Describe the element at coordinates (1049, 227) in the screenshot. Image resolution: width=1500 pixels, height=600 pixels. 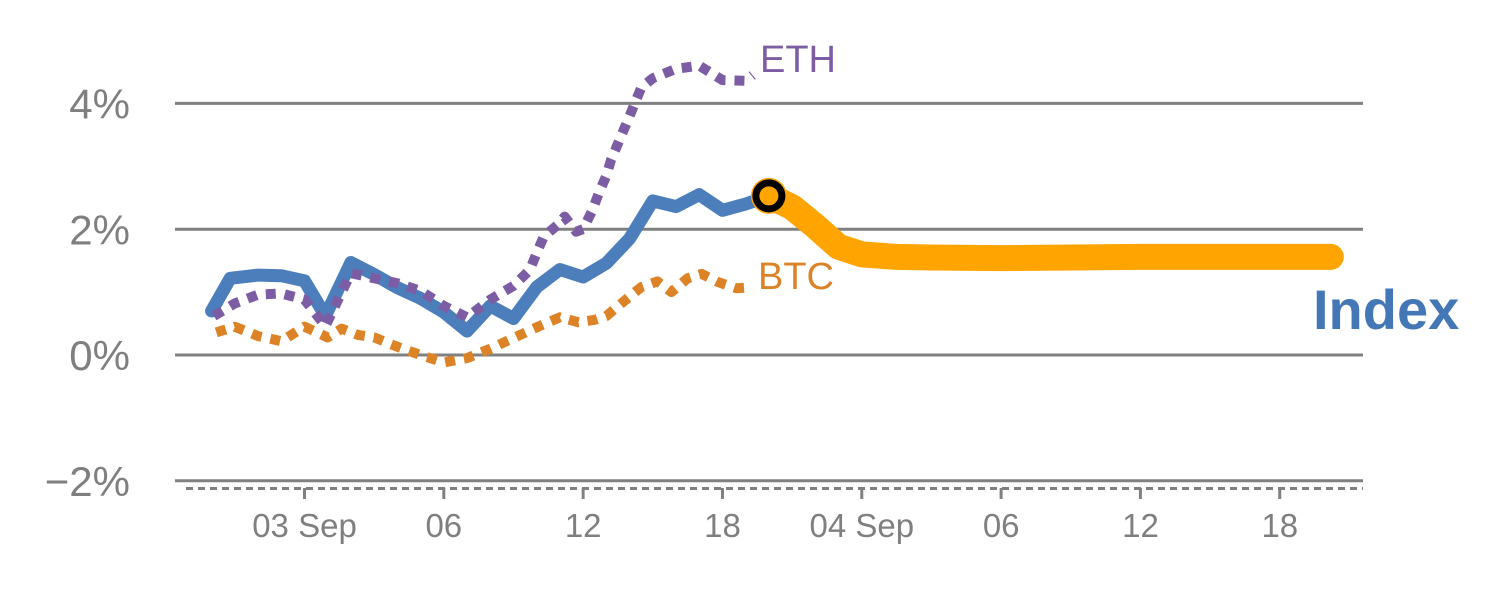
I see `line-index-projection` at that location.